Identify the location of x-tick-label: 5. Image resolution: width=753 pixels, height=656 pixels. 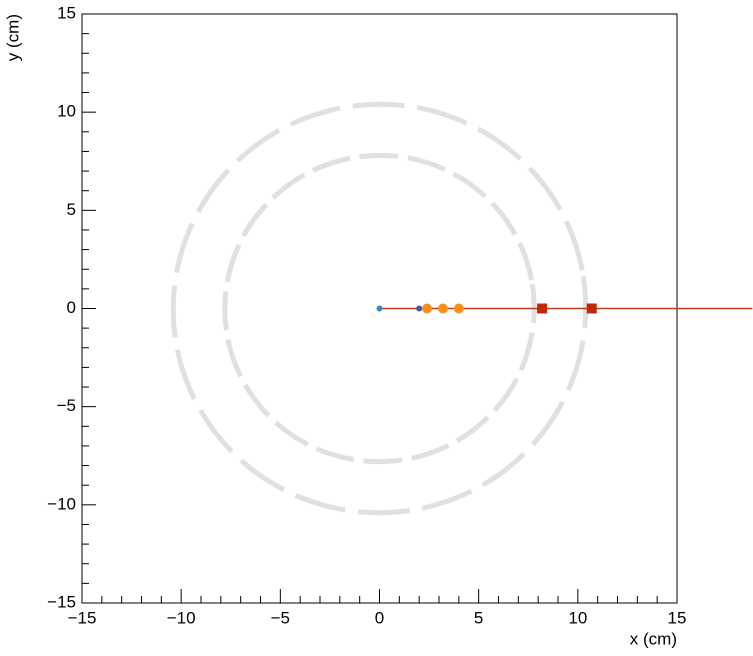
(478, 617).